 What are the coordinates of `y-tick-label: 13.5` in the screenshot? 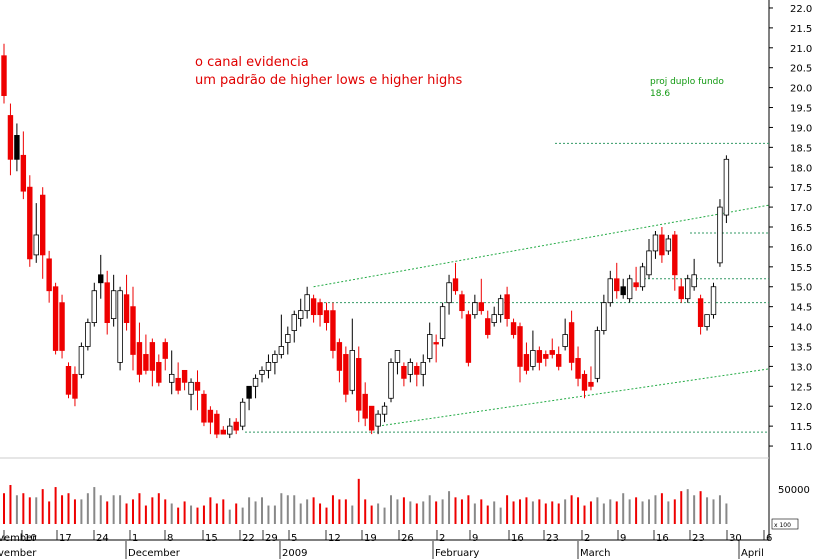 It's located at (801, 347).